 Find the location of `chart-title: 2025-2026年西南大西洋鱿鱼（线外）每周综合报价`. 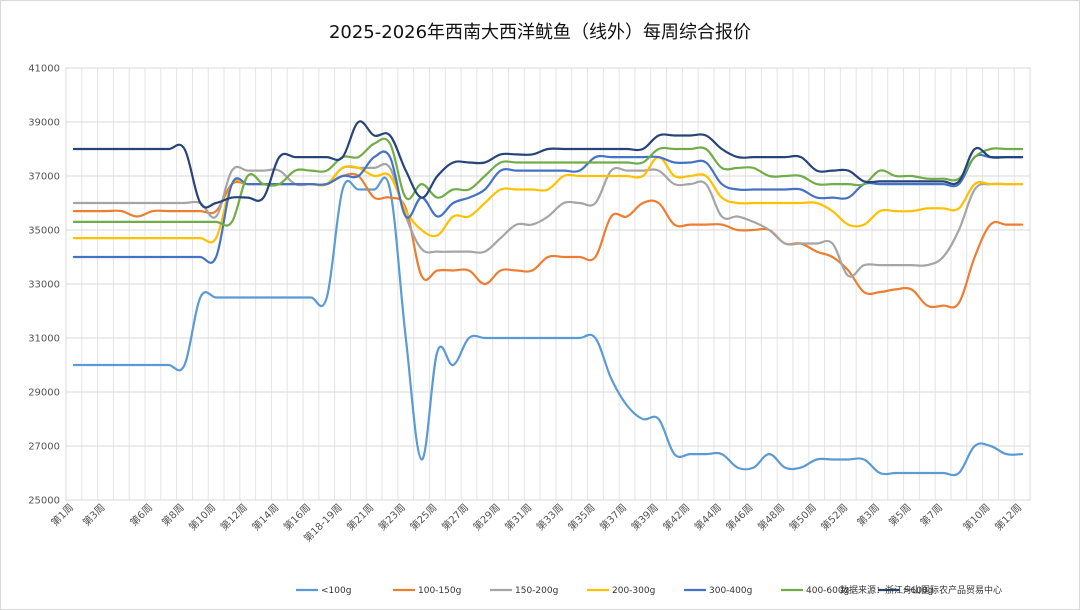

chart-title: 2025-2026年西南大西洋鱿鱼（线外）每周综合报价 is located at coordinates (540, 32).